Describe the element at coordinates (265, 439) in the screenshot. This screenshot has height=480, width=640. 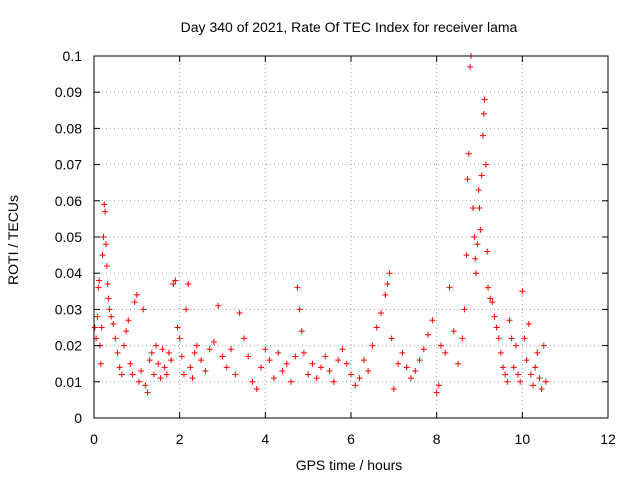
I see `x-tick-label: 4` at that location.